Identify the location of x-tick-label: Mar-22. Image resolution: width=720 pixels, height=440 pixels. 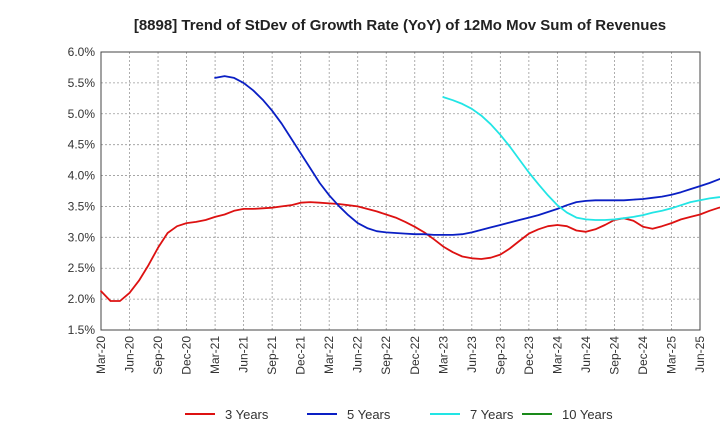
(329, 355).